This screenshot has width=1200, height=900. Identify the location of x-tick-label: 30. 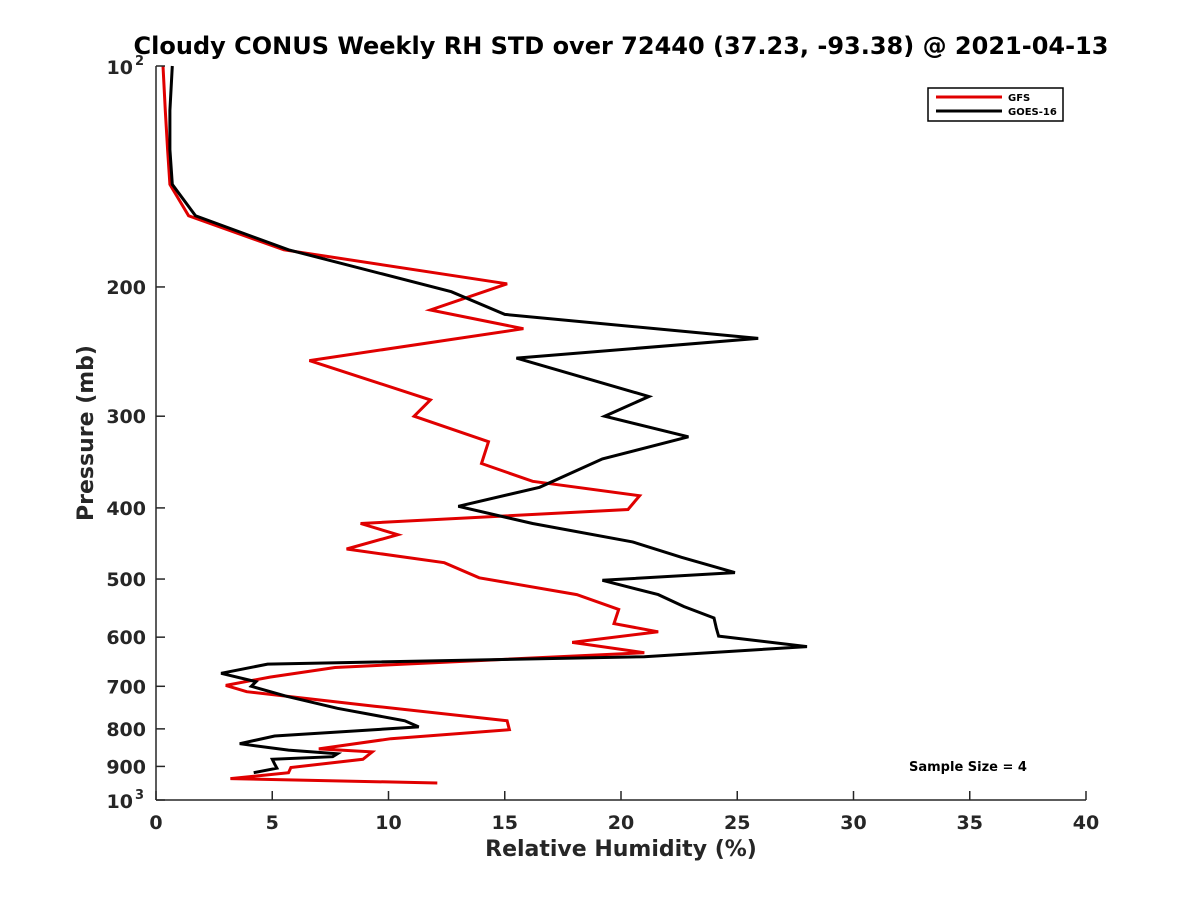
(853, 823).